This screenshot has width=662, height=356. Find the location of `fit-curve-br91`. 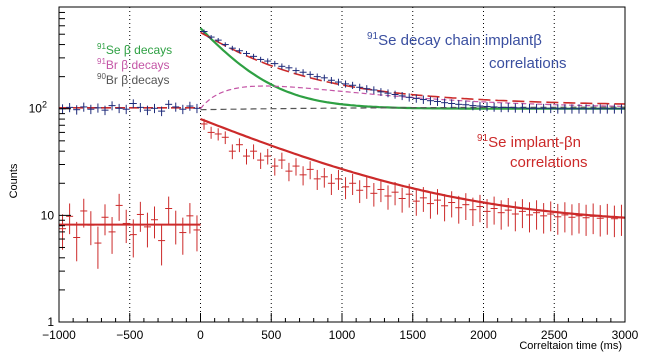

fit-curve-br91 is located at coordinates (412, 97).